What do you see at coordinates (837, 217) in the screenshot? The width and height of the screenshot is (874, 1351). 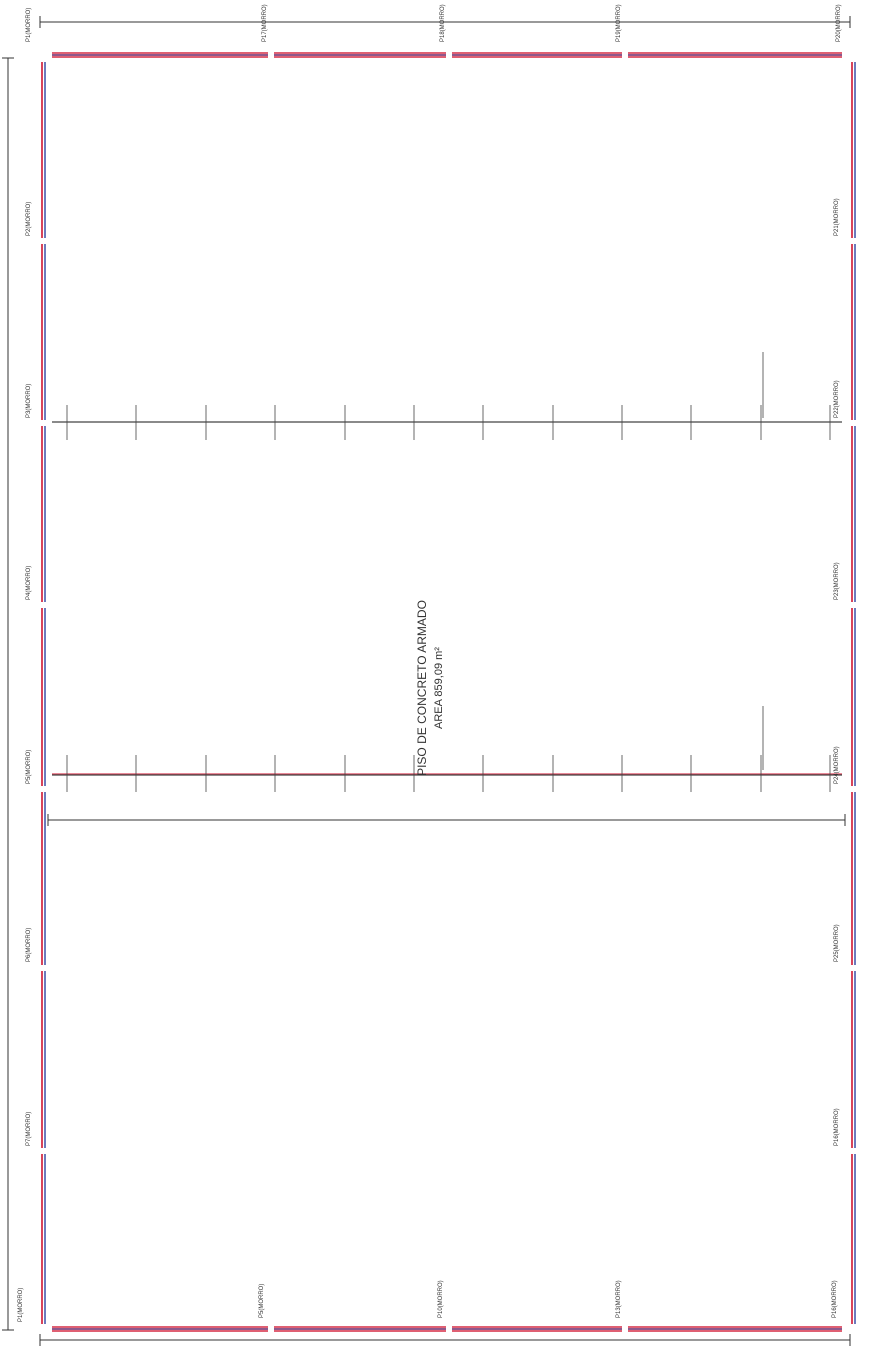 I see `column-label: P21(MORRO)` at bounding box center [837, 217].